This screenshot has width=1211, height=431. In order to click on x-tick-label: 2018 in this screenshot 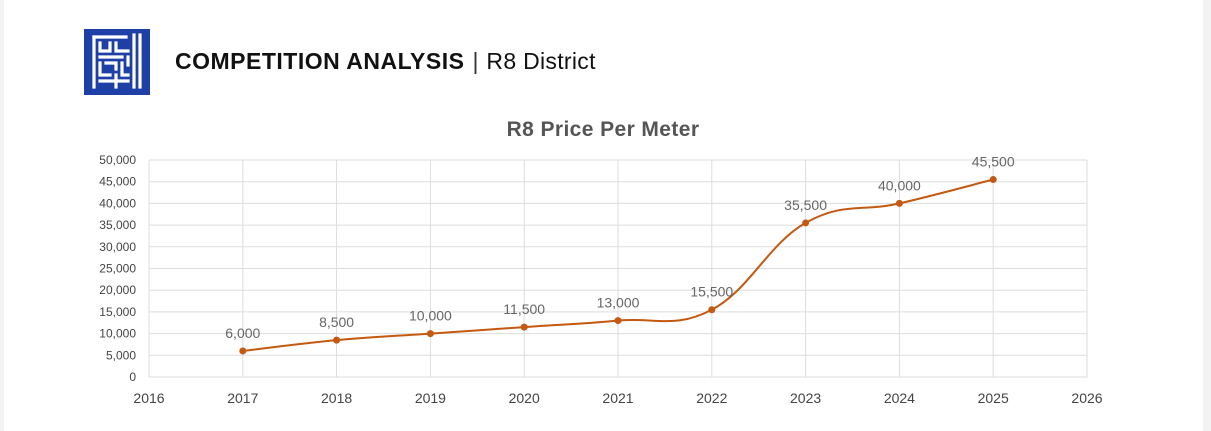, I will do `click(336, 398)`.